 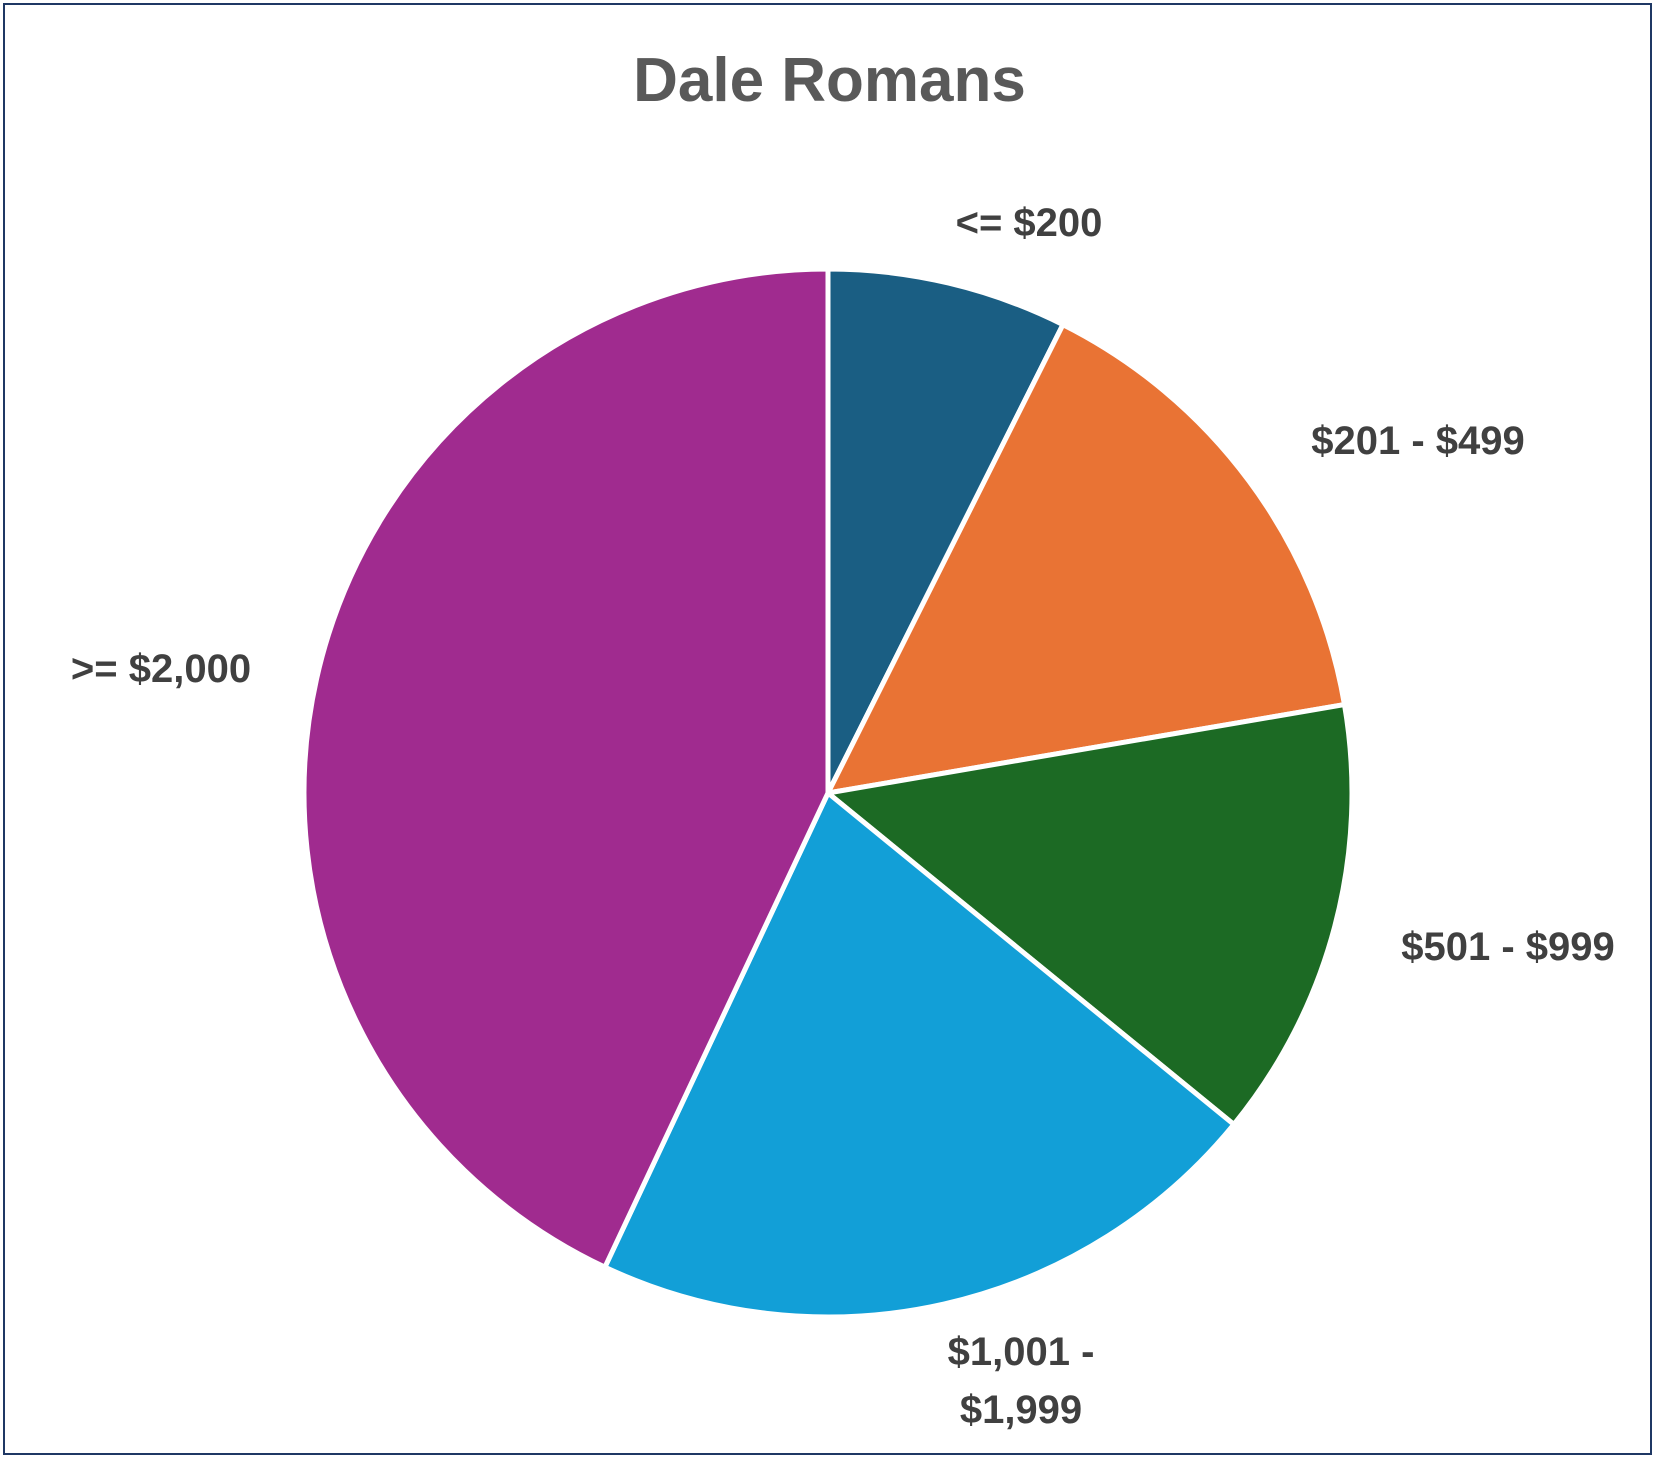 I want to click on slice-label: $501 - $999, so click(x=1508, y=947).